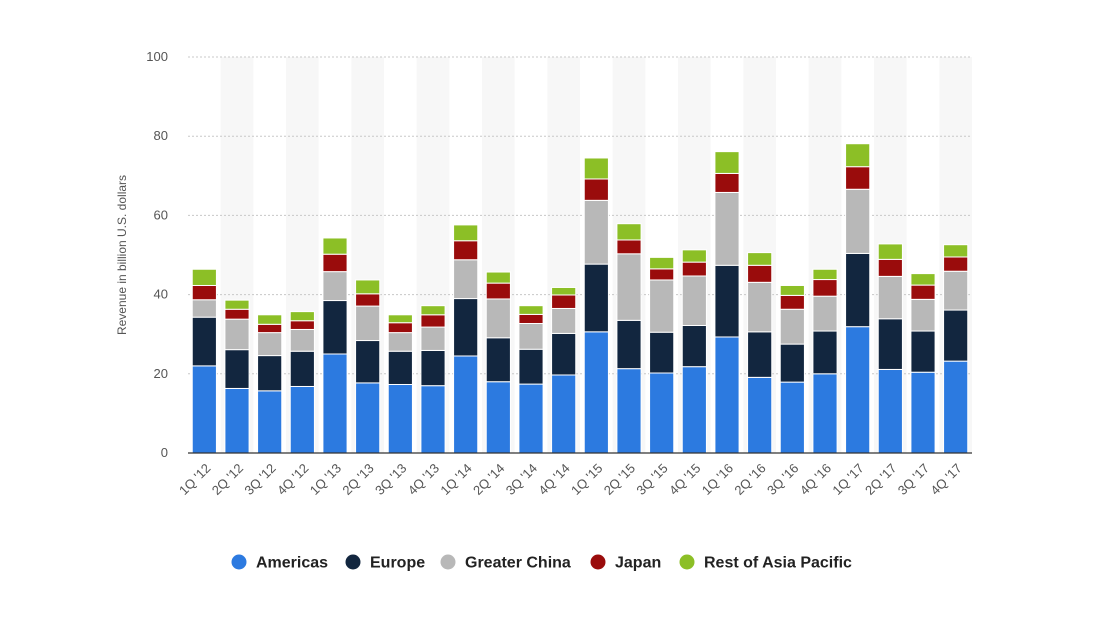 The width and height of the screenshot is (1110, 624). What do you see at coordinates (385, 563) in the screenshot?
I see `legend-item: Europe` at bounding box center [385, 563].